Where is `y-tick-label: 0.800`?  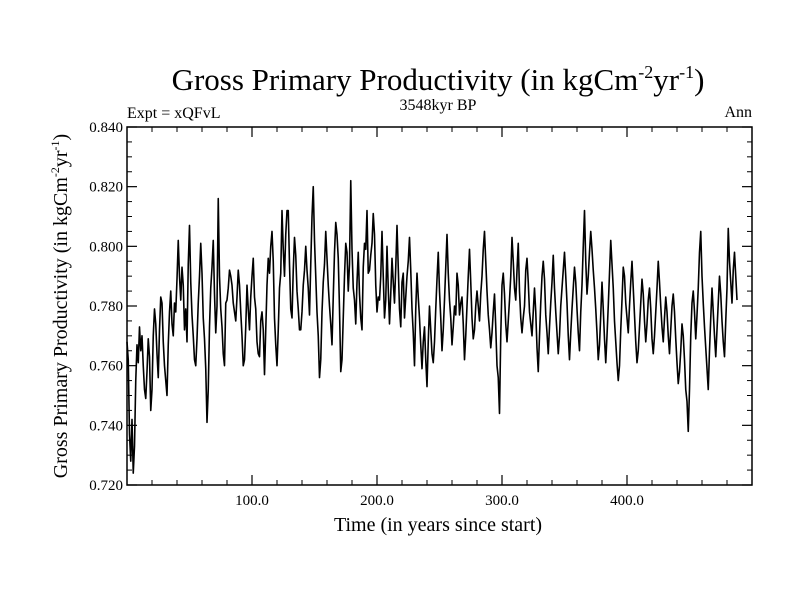 y-tick-label: 0.800 is located at coordinates (106, 247).